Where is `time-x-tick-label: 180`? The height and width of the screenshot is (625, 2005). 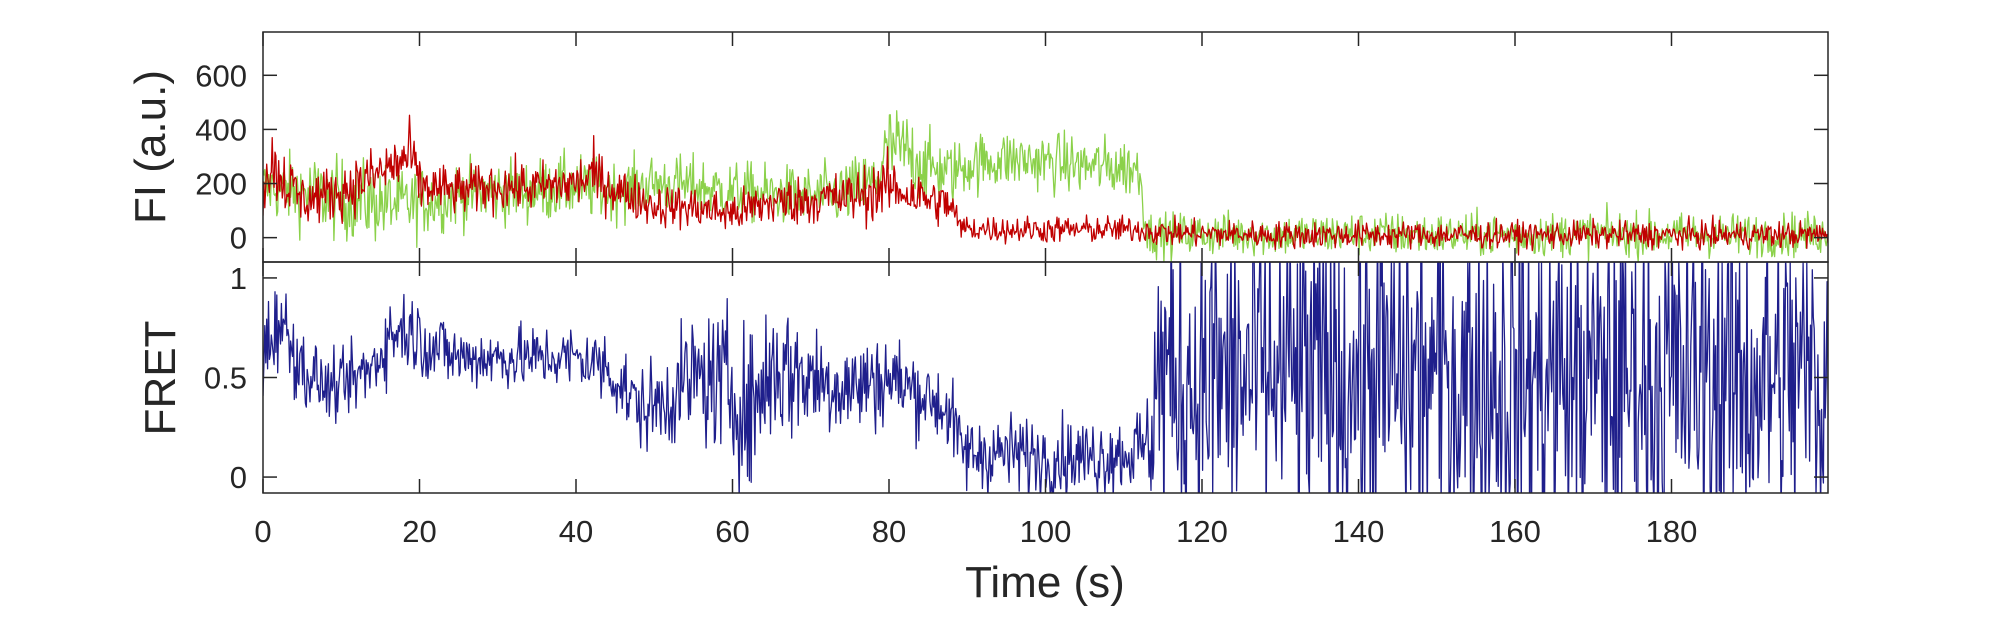 time-x-tick-label: 180 is located at coordinates (1672, 531).